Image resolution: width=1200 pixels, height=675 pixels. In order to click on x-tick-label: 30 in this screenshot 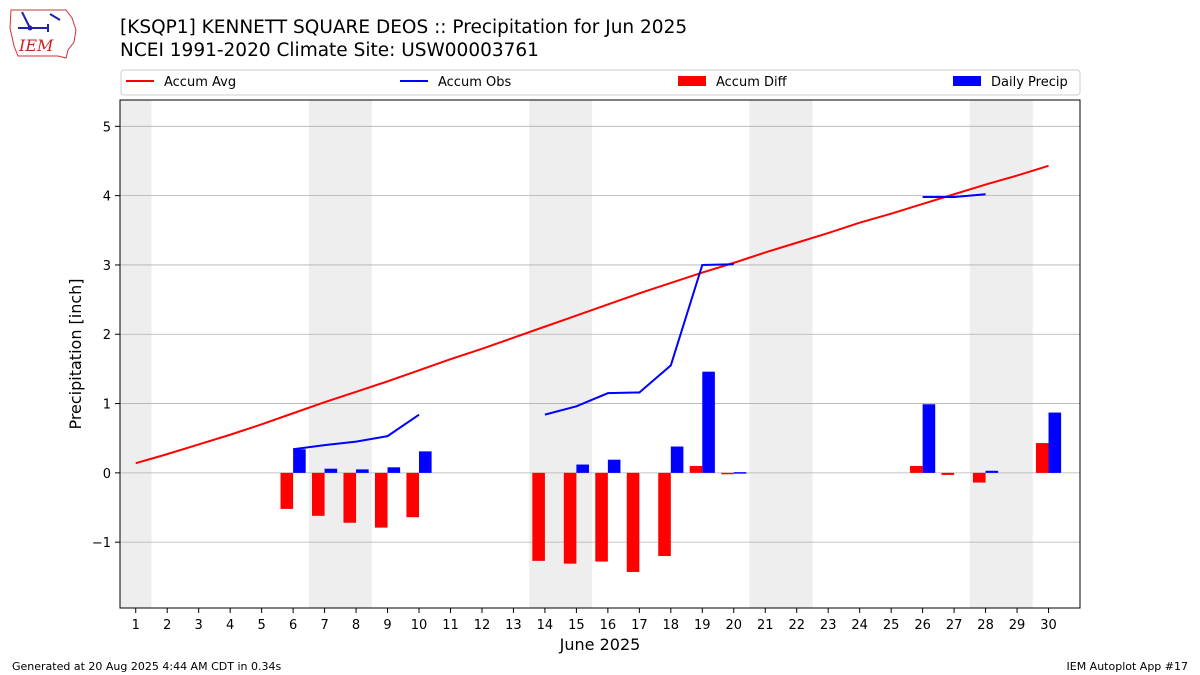, I will do `click(1048, 625)`.